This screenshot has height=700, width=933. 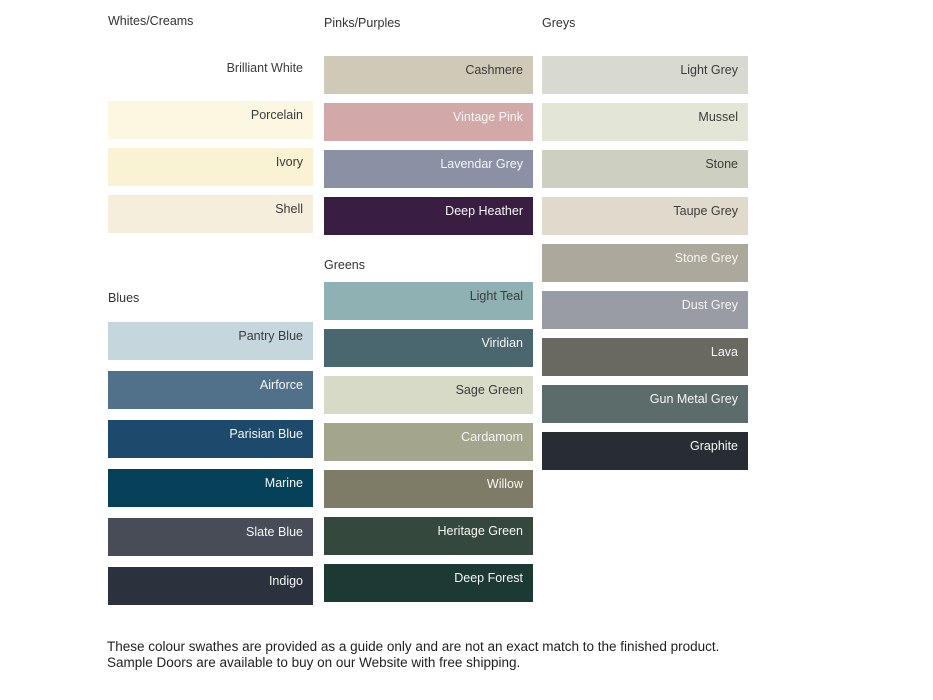 What do you see at coordinates (362, 23) in the screenshot?
I see `section-title-pinks-purples: Pinks/Purples` at bounding box center [362, 23].